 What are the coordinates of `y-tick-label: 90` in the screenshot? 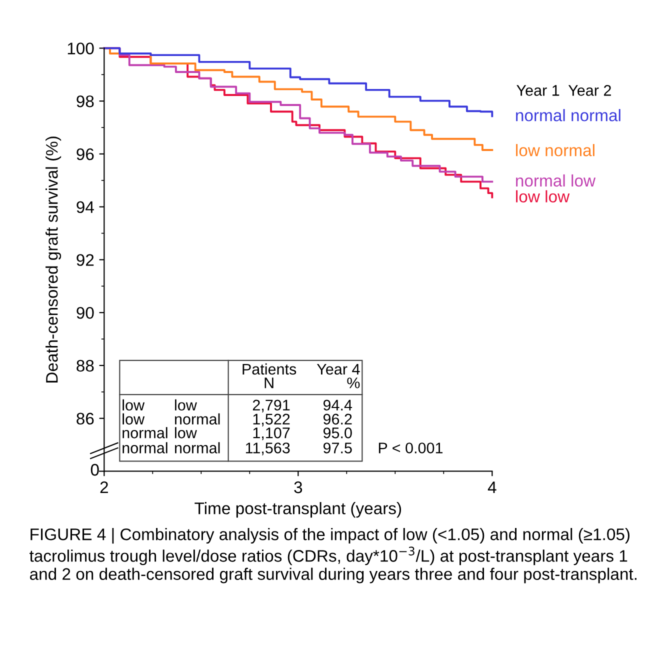 It's located at (85, 312).